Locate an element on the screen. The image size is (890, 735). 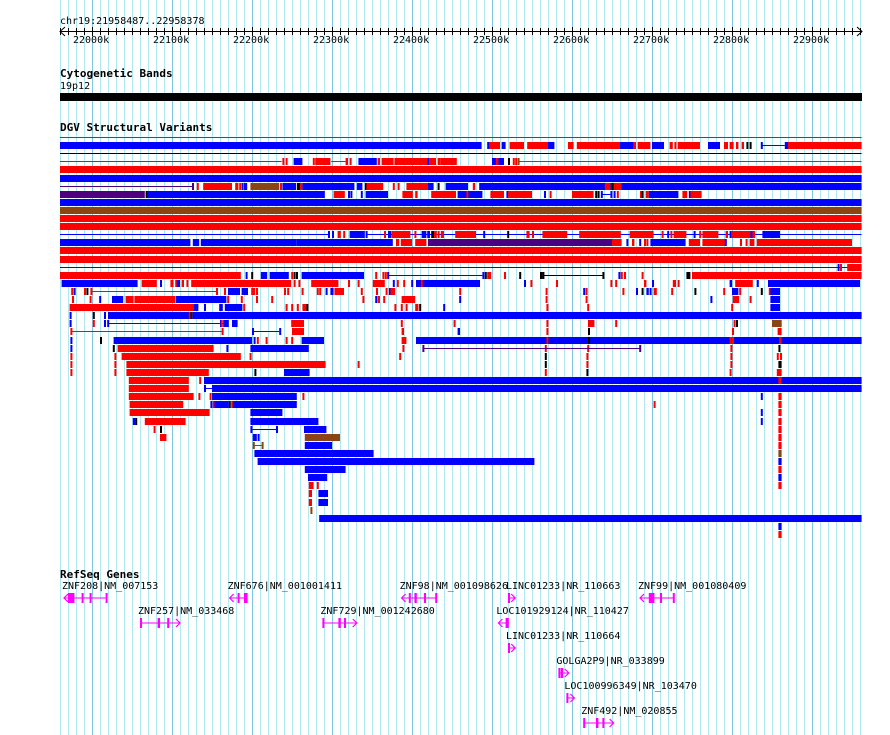
gene-label: LINC01233|NR_110663 is located at coordinates (563, 586).